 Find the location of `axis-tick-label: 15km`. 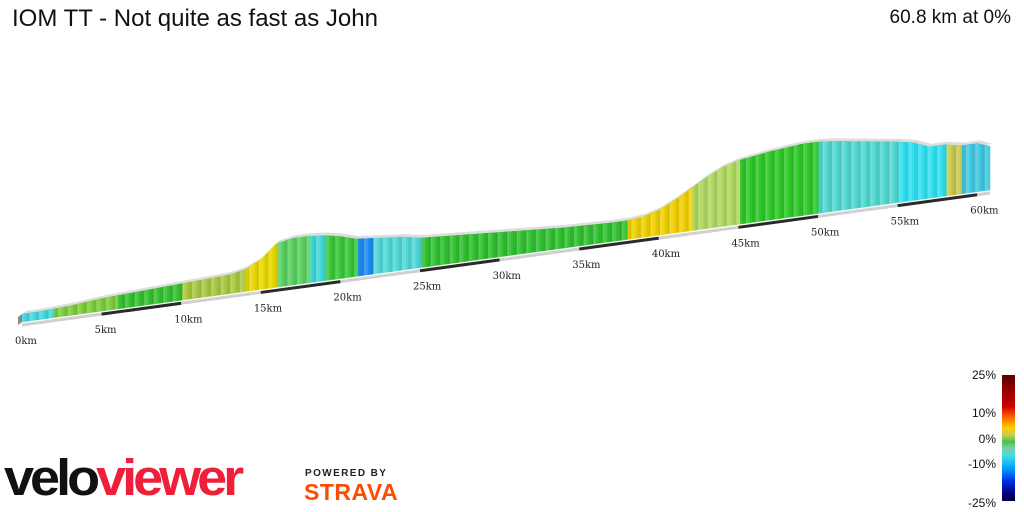

axis-tick-label: 15km is located at coordinates (268, 308).